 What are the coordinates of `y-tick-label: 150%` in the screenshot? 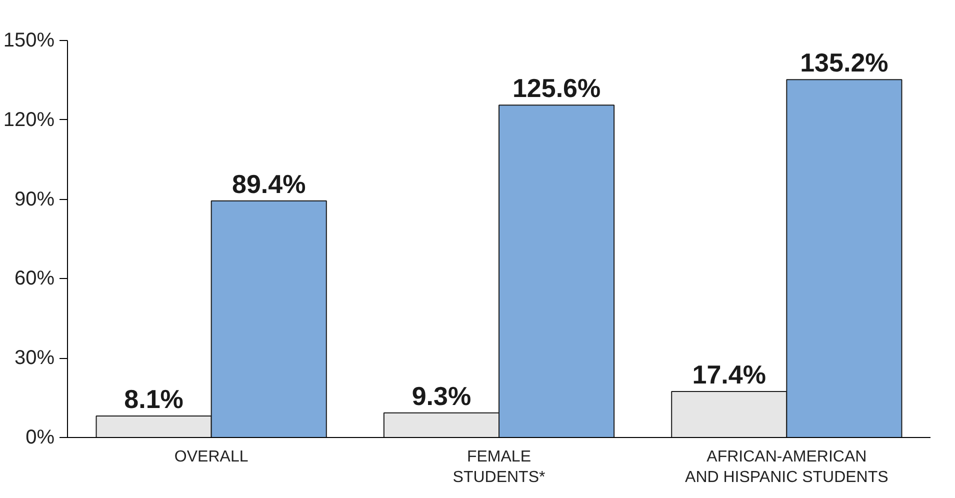 It's located at (29, 41).